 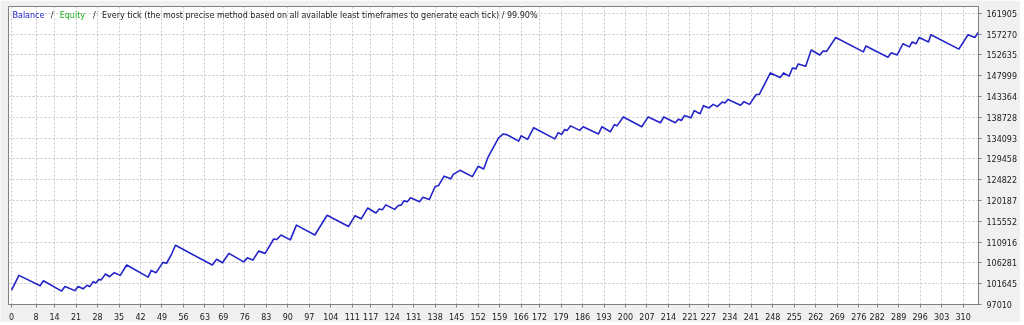 I want to click on x-tick-label: 145, so click(x=457, y=317).